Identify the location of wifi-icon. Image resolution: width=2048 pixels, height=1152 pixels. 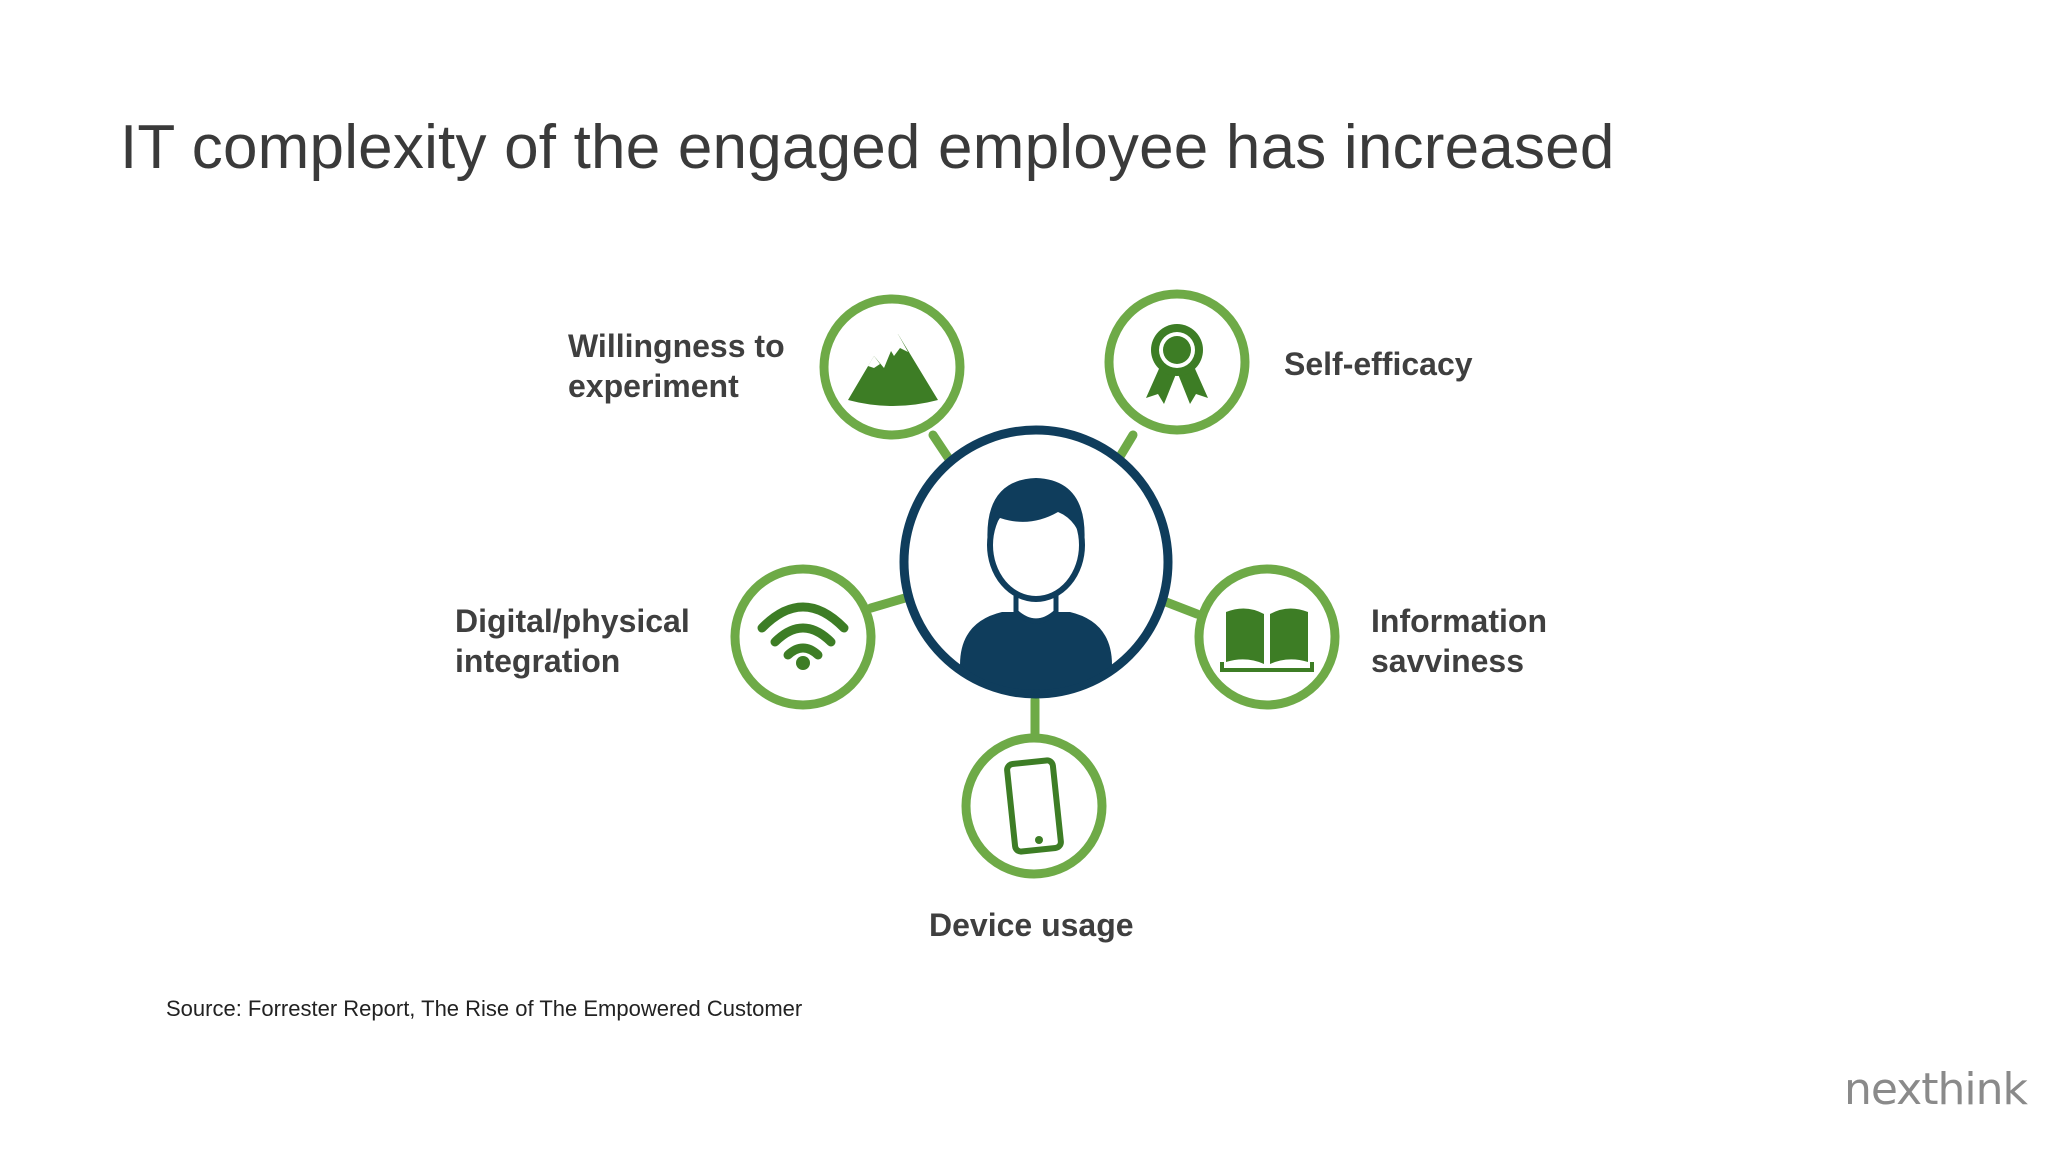
(803, 636).